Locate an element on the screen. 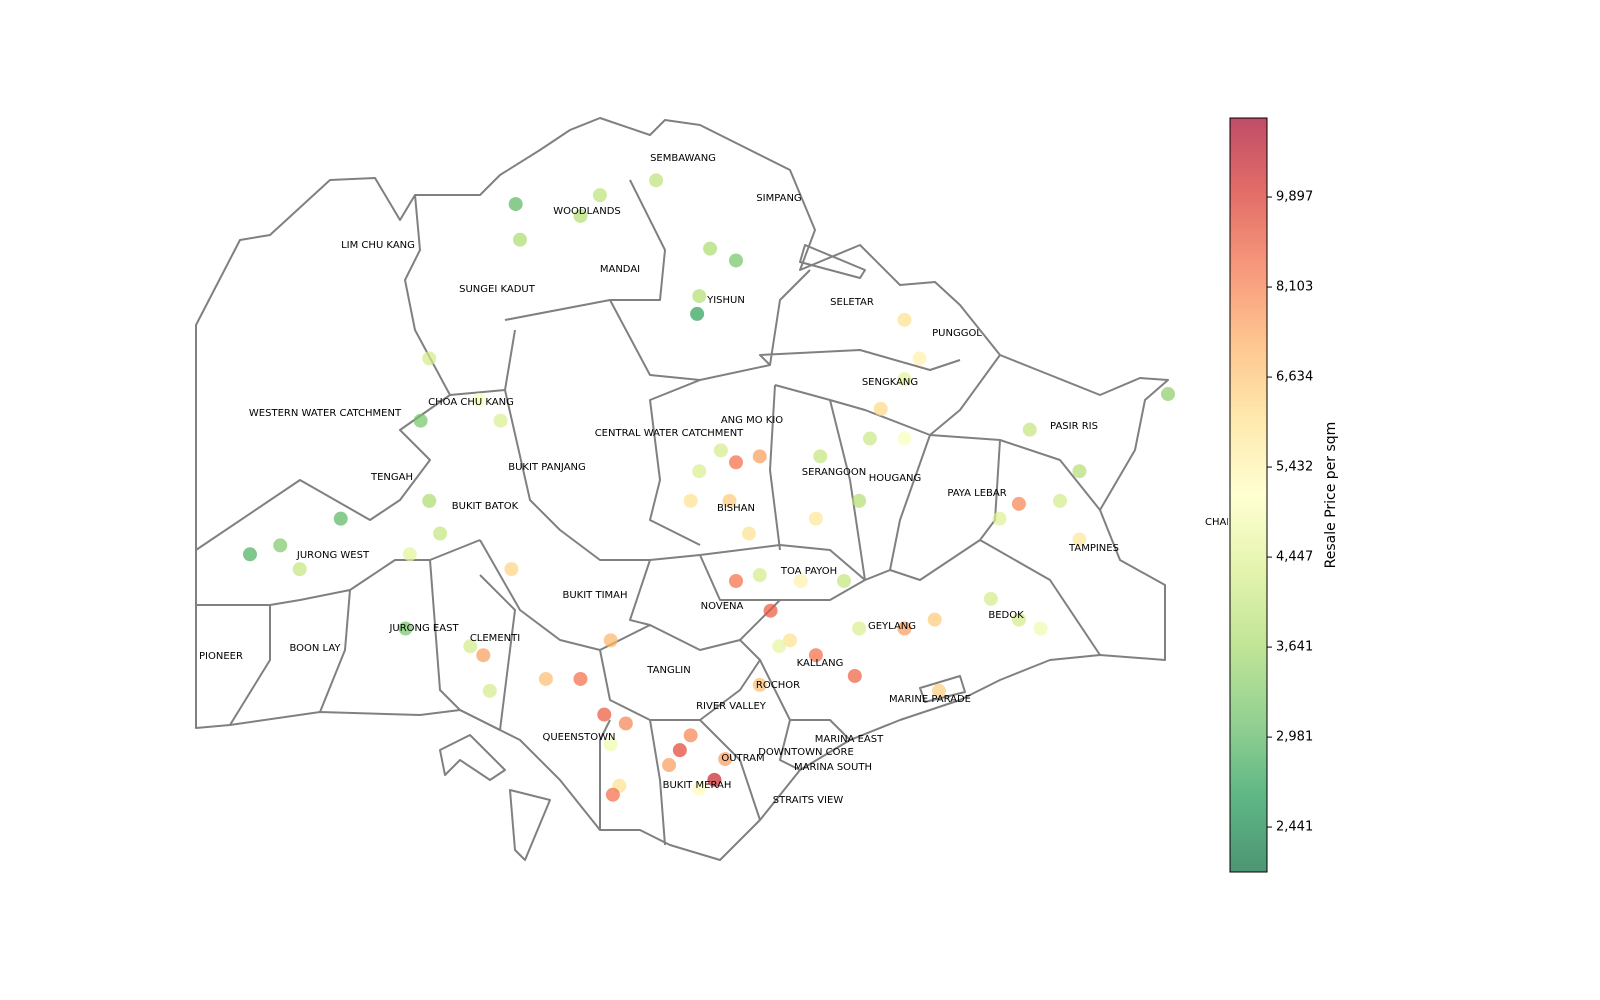 The height and width of the screenshot is (1000, 1600). region-label: HOUGANG is located at coordinates (895, 478).